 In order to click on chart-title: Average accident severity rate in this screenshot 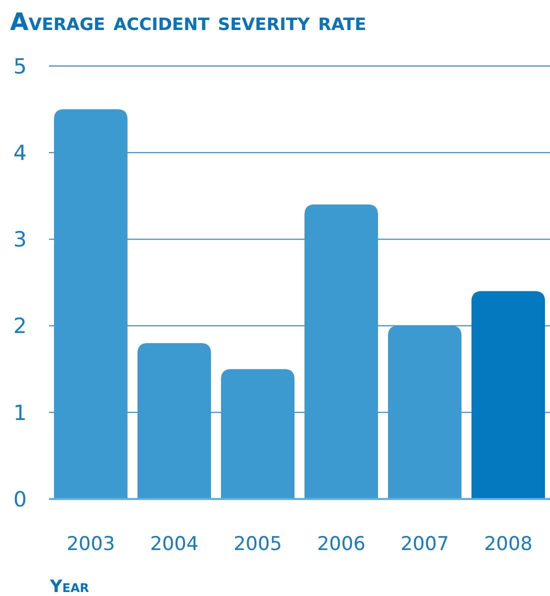, I will do `click(188, 22)`.